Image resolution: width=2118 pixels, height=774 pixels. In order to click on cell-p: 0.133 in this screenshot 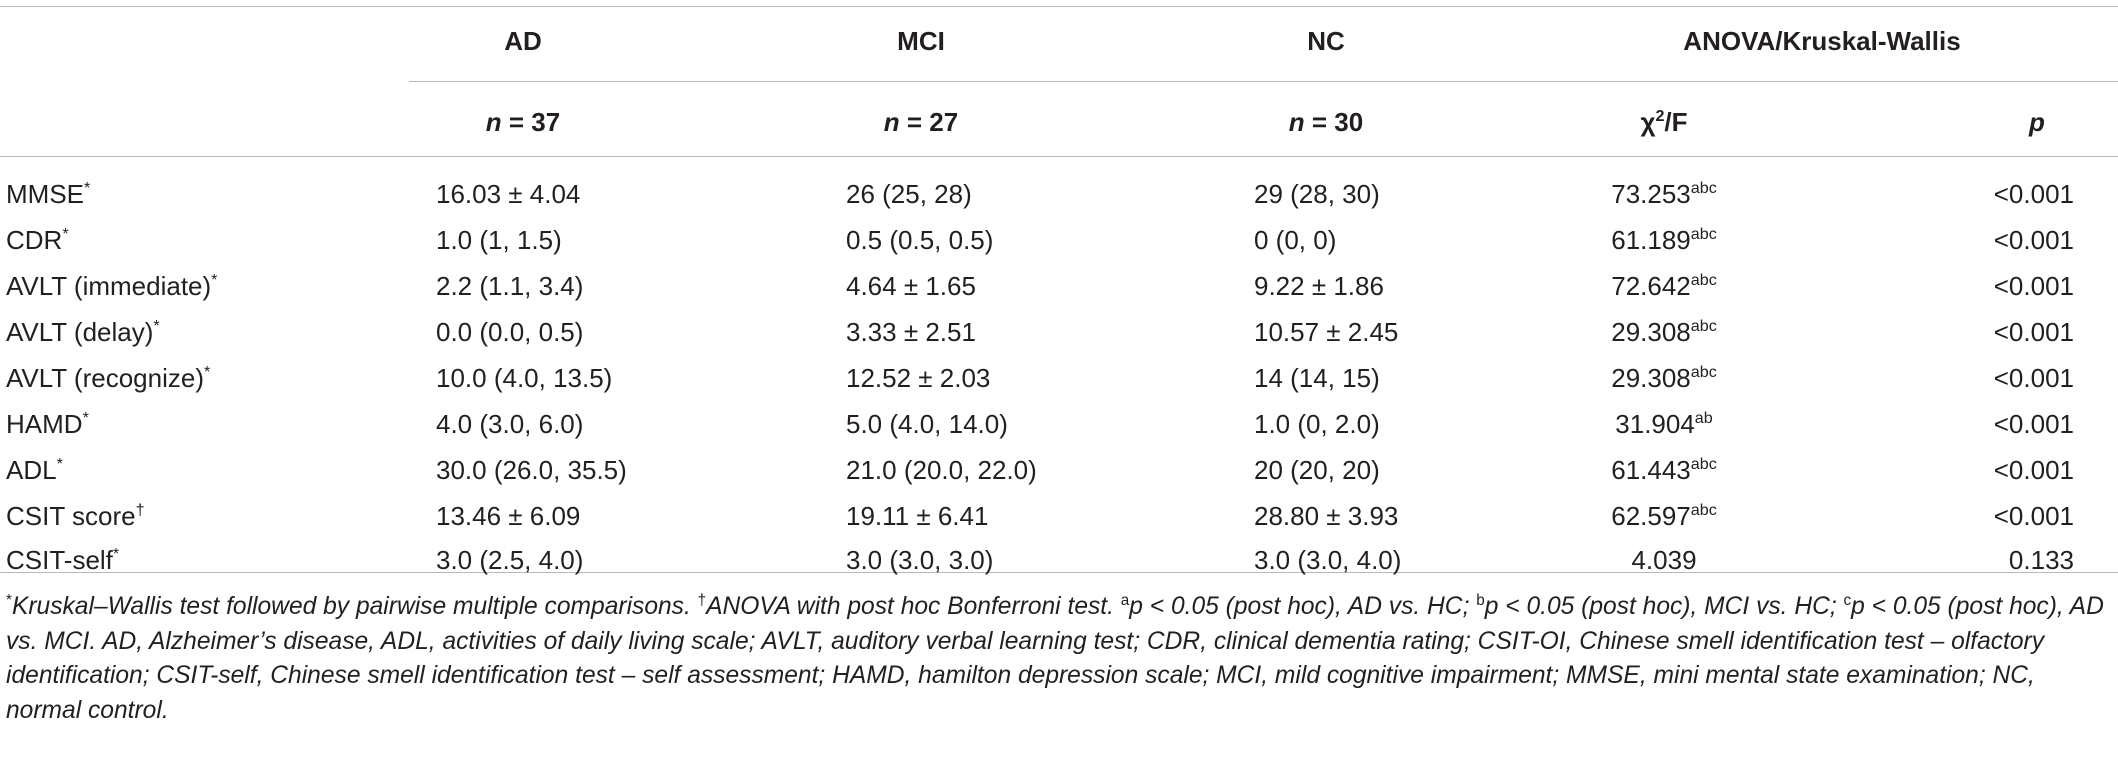, I will do `click(2041, 560)`.